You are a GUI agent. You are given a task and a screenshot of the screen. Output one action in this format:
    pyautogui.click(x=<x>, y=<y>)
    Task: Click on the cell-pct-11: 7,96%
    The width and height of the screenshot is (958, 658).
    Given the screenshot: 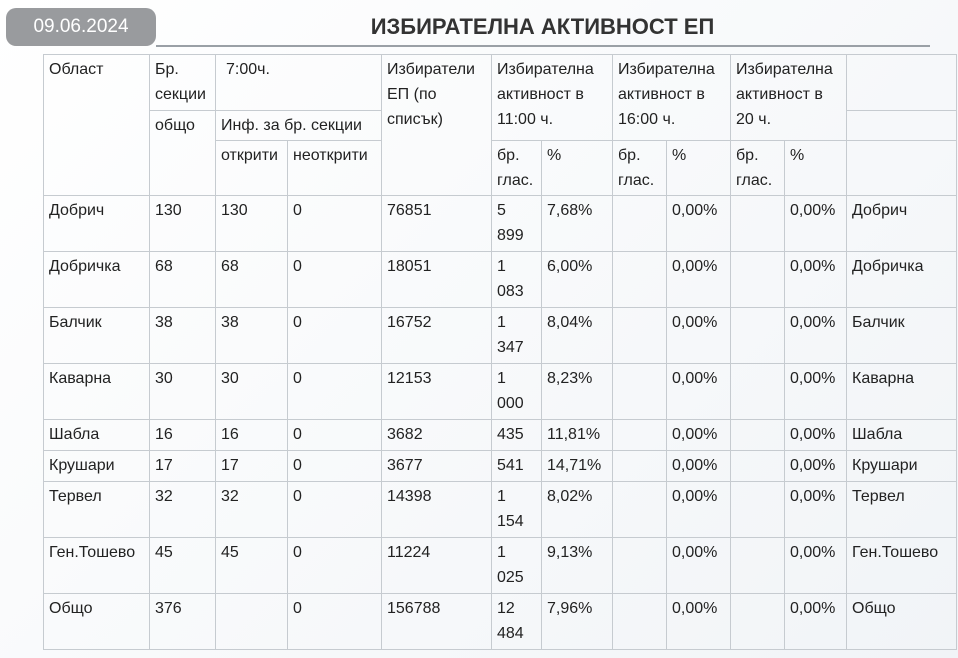 What is the action you would take?
    pyautogui.click(x=577, y=621)
    